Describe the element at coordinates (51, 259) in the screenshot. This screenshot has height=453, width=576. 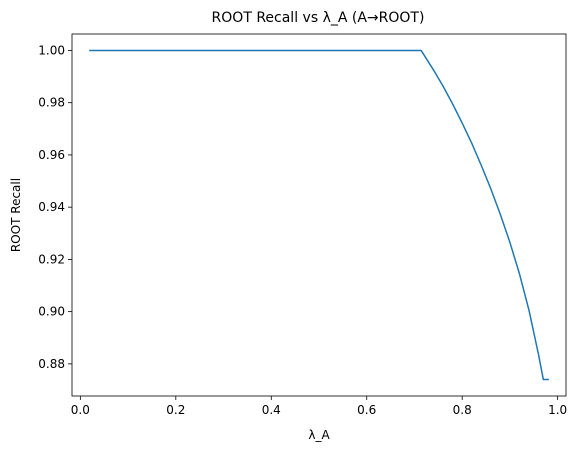
I see `y-tick-label: 0.92` at that location.